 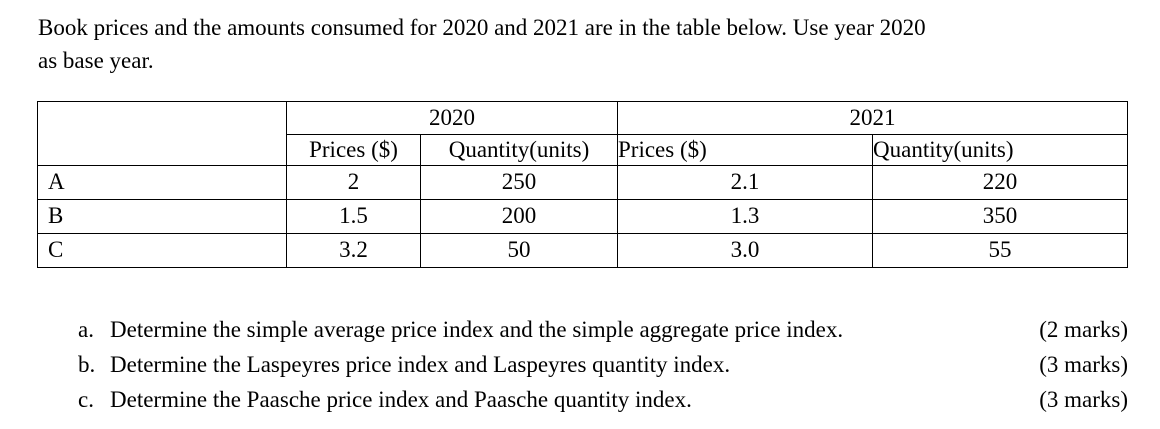 What do you see at coordinates (96, 60) in the screenshot?
I see `intro-line-2: as base year.` at bounding box center [96, 60].